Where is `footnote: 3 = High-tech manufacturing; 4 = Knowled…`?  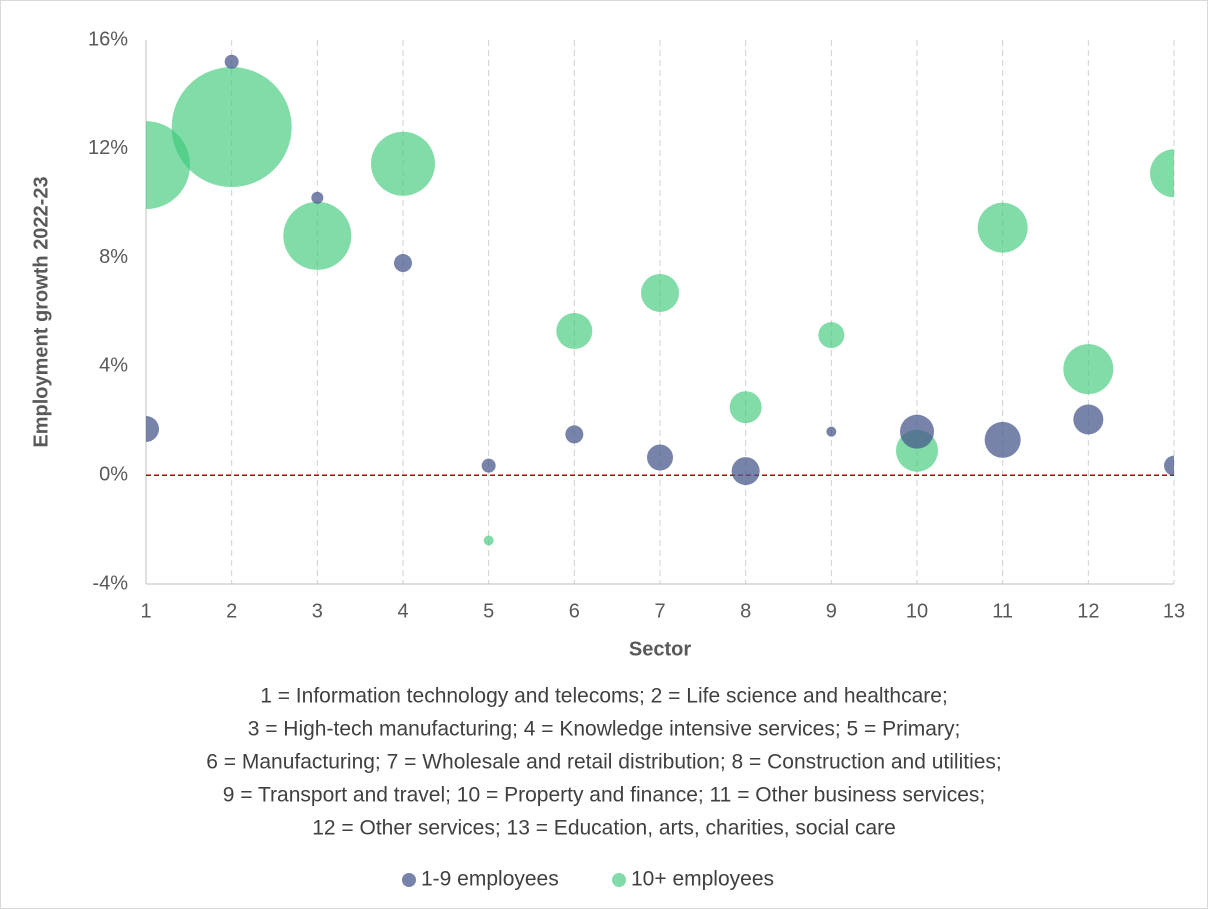 footnote: 3 = High-tech manufacturing; 4 = Knowled… is located at coordinates (604, 729).